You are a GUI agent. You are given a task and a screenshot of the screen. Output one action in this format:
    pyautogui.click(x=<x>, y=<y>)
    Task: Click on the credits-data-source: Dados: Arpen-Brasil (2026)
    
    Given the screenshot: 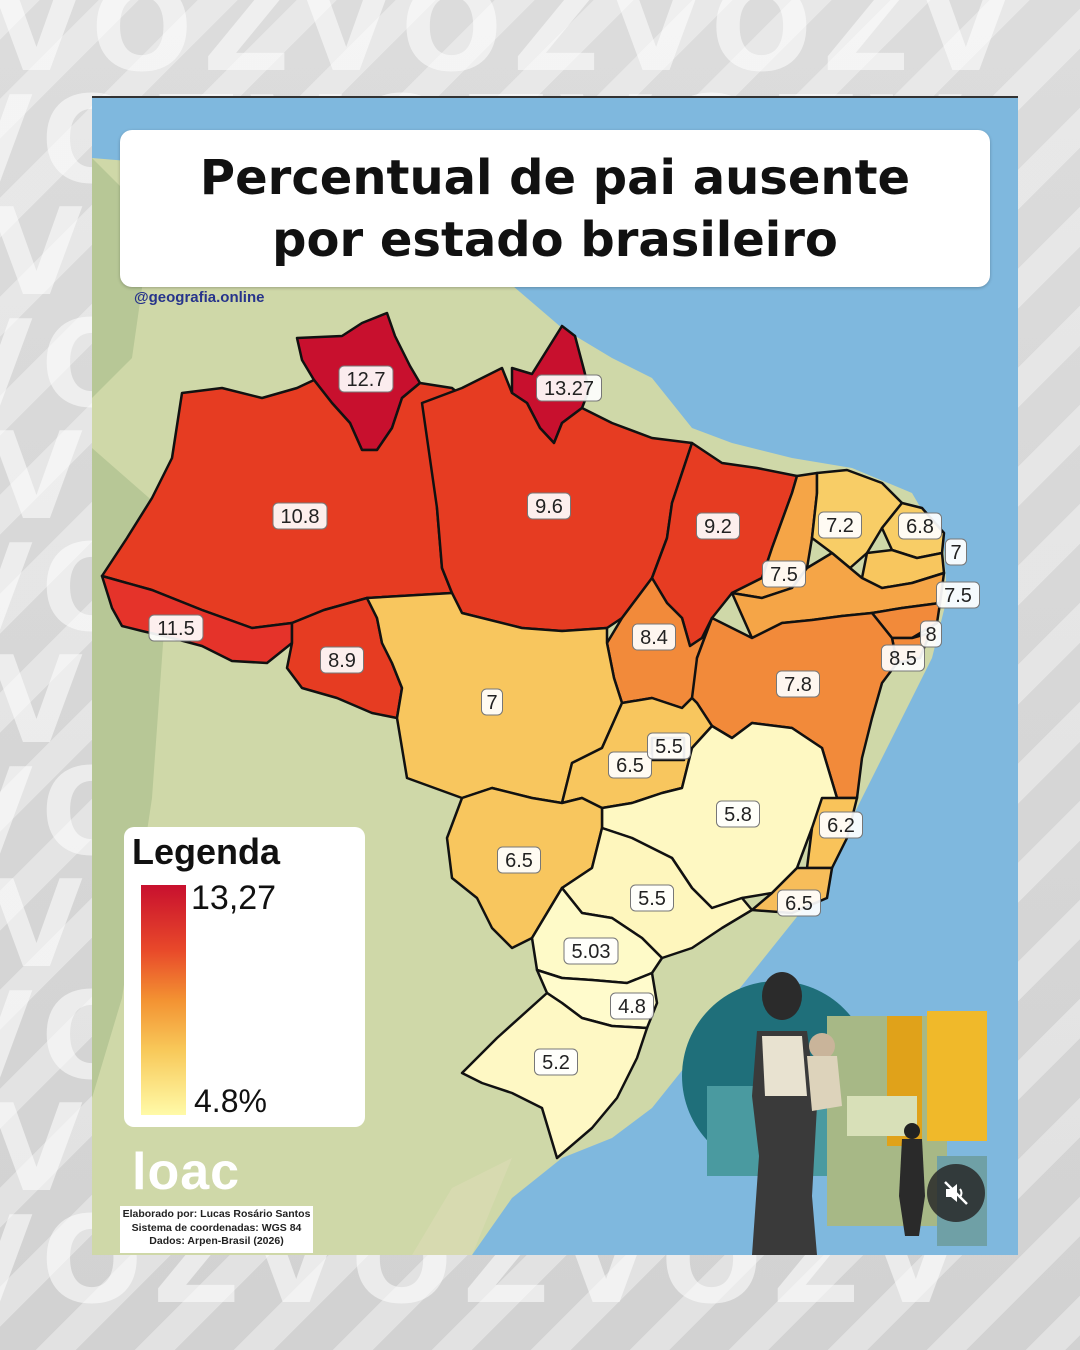 What is the action you would take?
    pyautogui.click(x=216, y=1241)
    